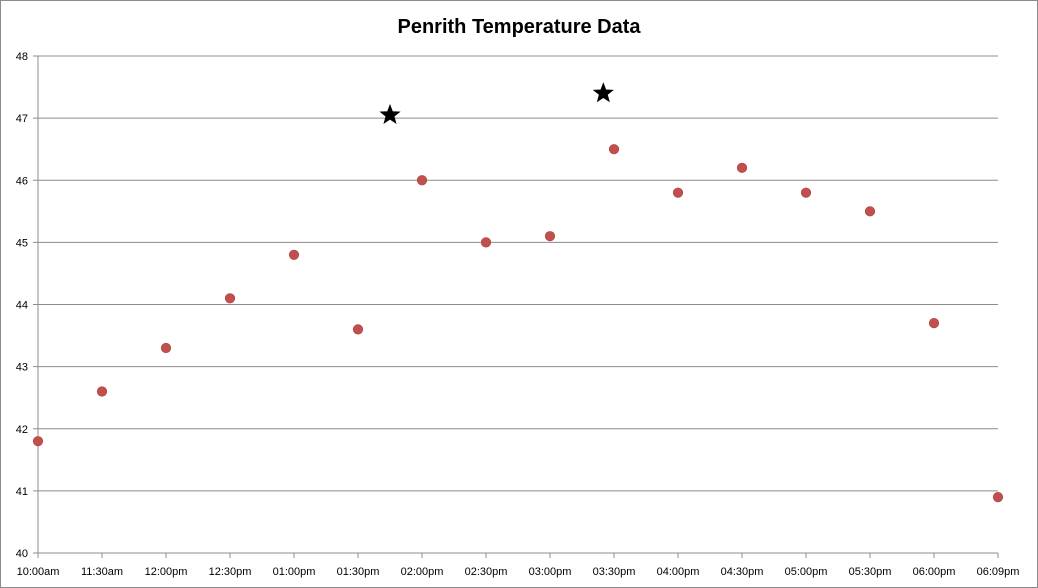  Describe the element at coordinates (230, 572) in the screenshot. I see `x-tick-label: 12:30pm` at that location.